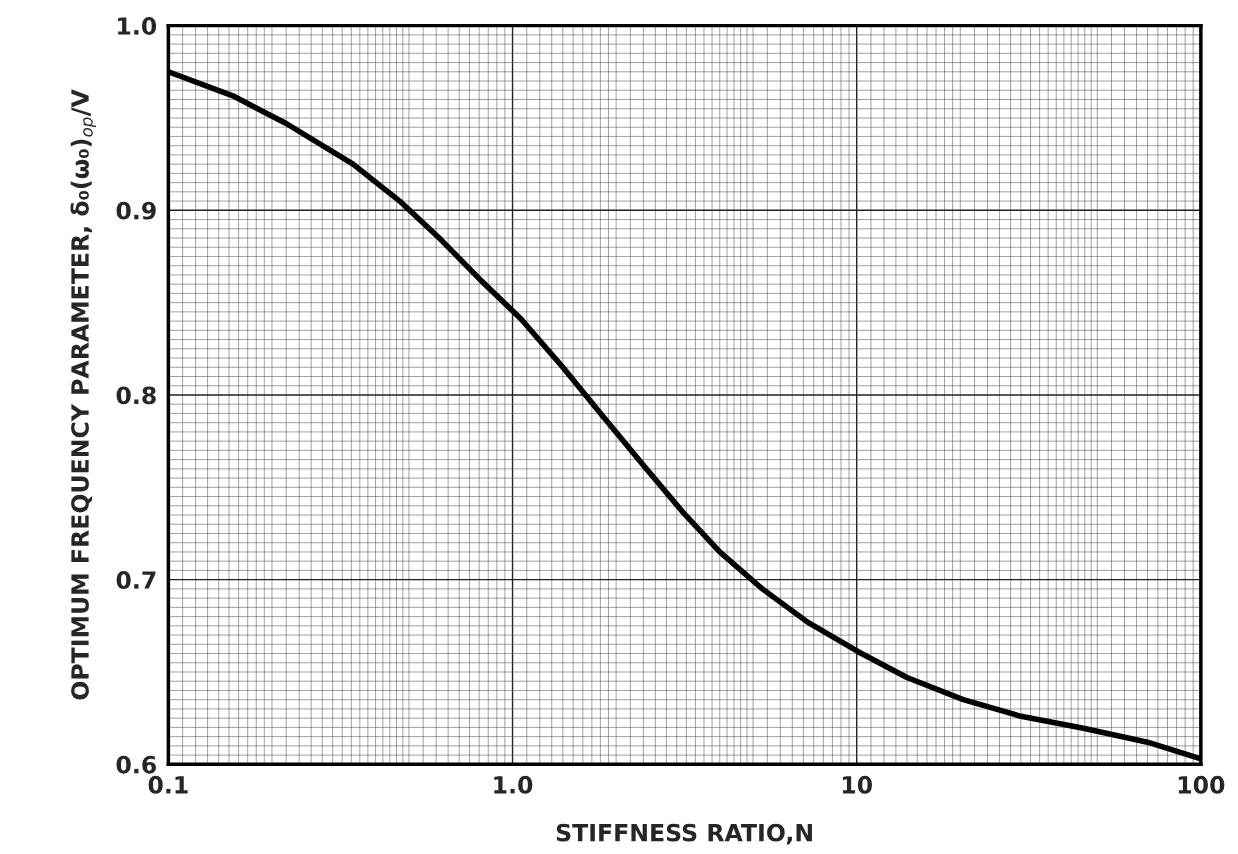 The width and height of the screenshot is (1238, 854). Describe the element at coordinates (136, 395) in the screenshot. I see `y-tick-label: 0.8` at that location.